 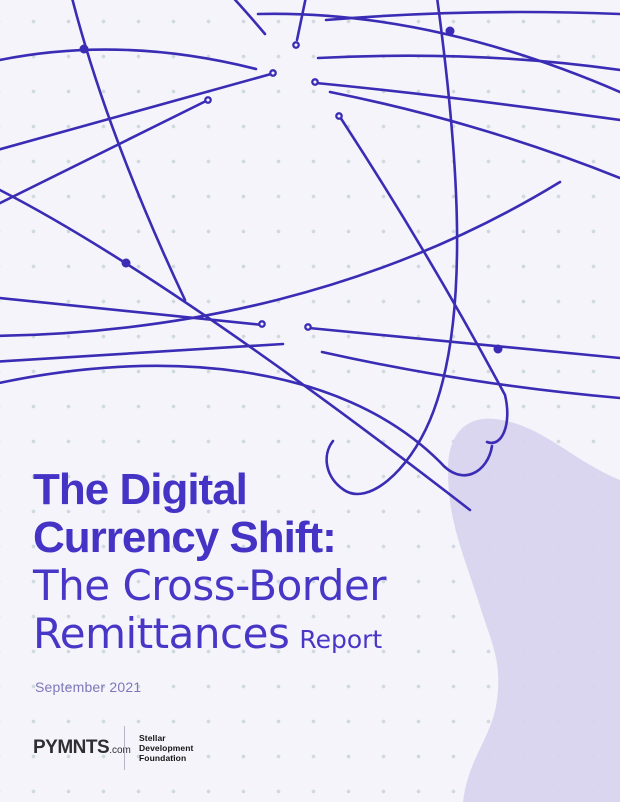 What do you see at coordinates (71, 747) in the screenshot?
I see `pymnts-logo-name: PYMNTS` at bounding box center [71, 747].